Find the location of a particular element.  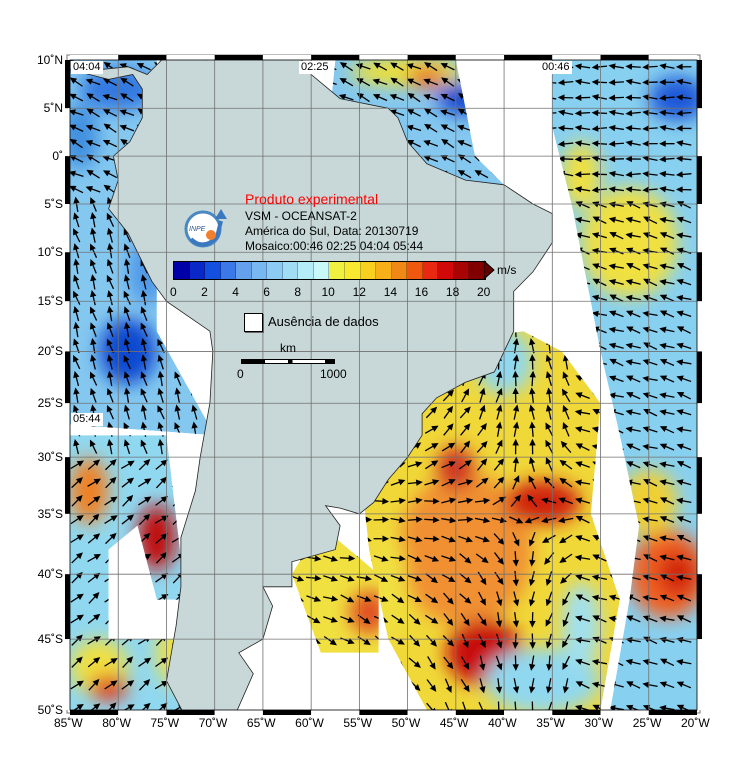

svg-text: INPE is located at coordinates (197, 229).